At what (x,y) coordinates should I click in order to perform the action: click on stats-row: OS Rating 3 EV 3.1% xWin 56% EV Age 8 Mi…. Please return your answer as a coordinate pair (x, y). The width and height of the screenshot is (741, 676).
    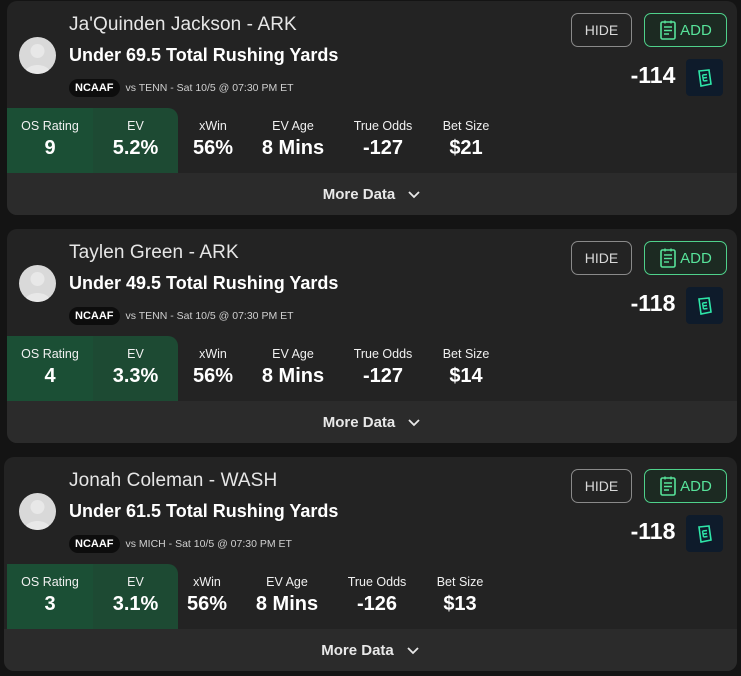
    Looking at the image, I should click on (370, 596).